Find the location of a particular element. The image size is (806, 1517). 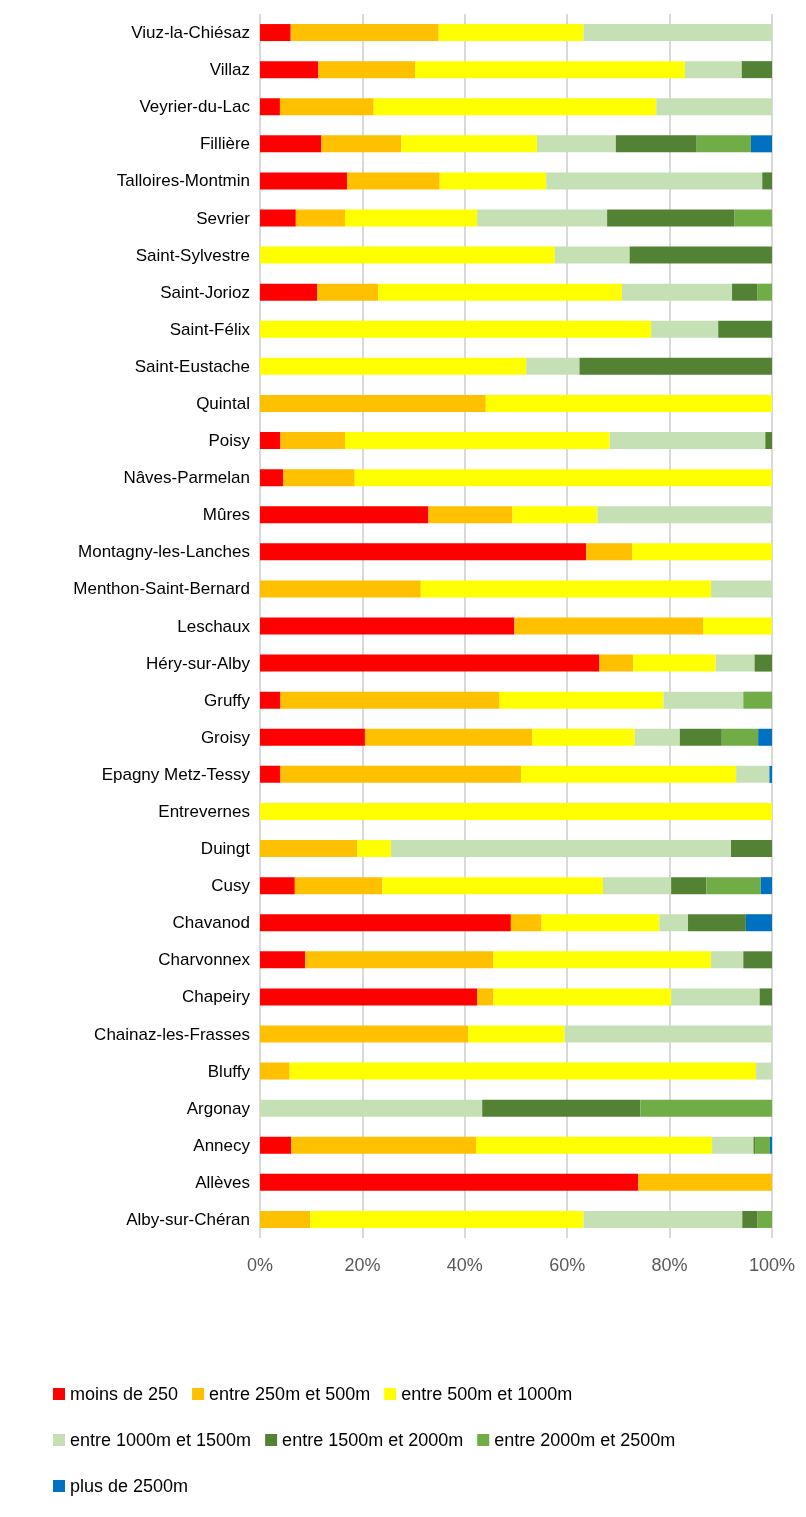

y-tick-label: Viuz-la-Chiésaz is located at coordinates (190, 33).